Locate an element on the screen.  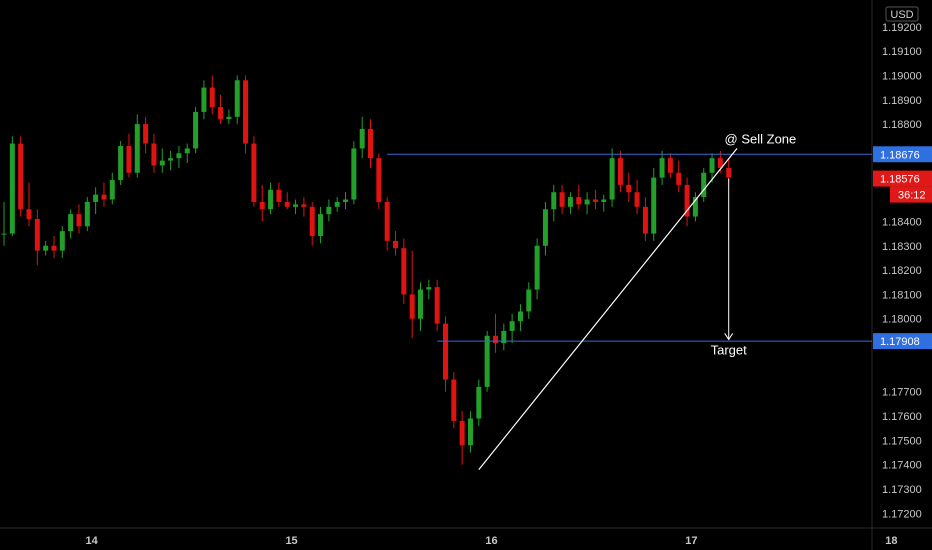
currency-box is located at coordinates (902, 14).